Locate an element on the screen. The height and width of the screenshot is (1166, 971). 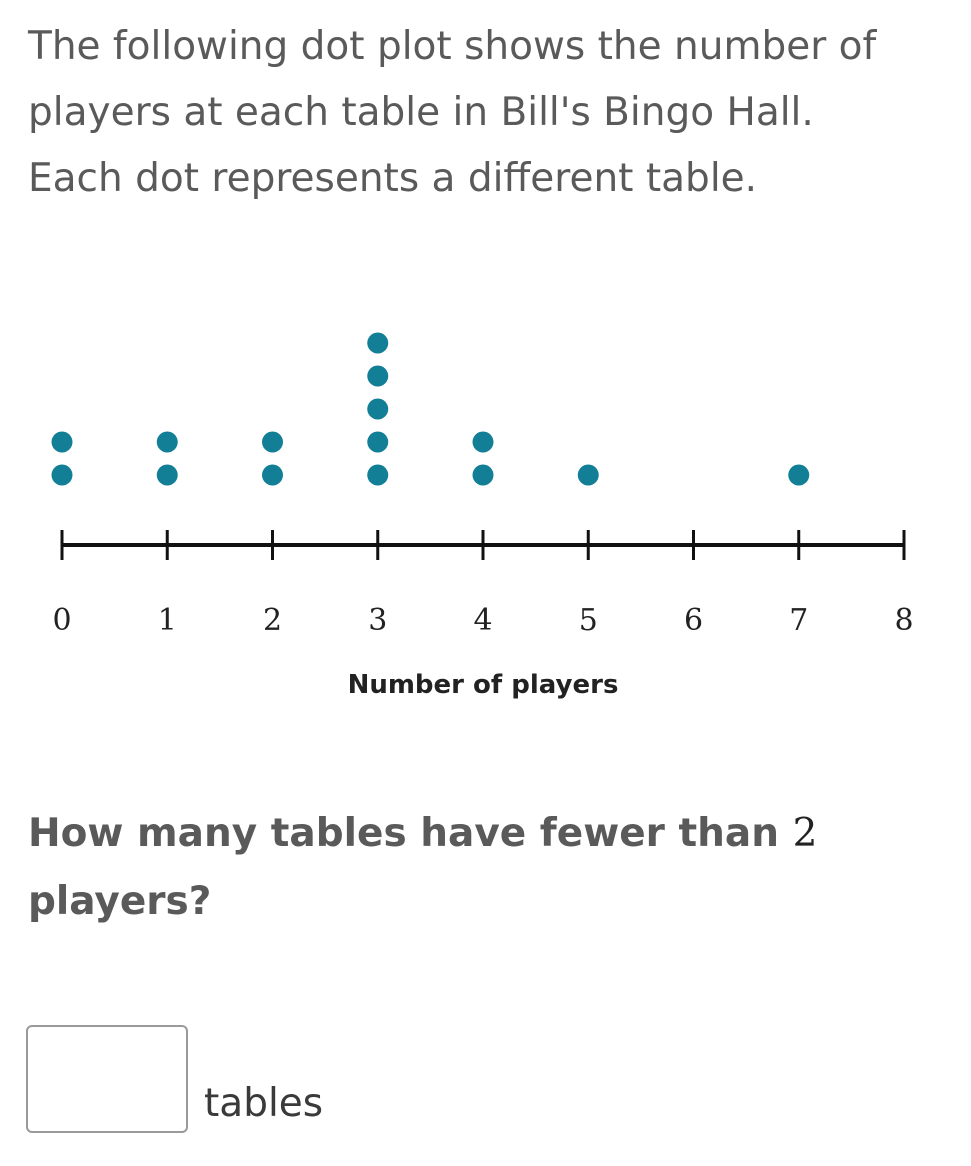
dots is located at coordinates (430, 409).